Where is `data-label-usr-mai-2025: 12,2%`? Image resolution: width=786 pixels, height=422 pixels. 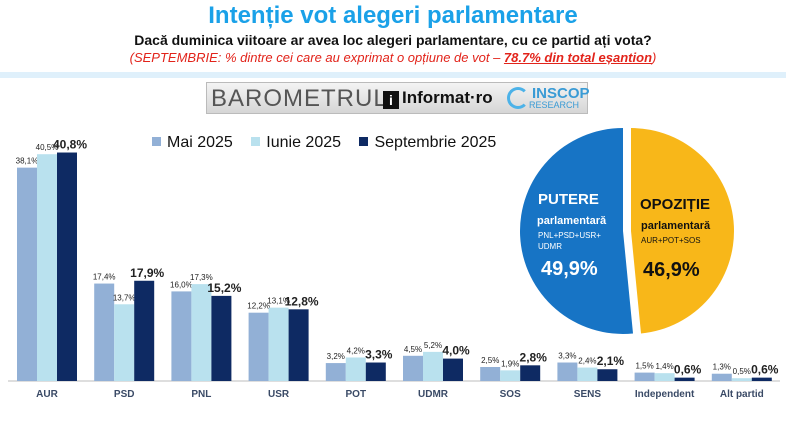
data-label-usr-mai-2025: 12,2% is located at coordinates (258, 306).